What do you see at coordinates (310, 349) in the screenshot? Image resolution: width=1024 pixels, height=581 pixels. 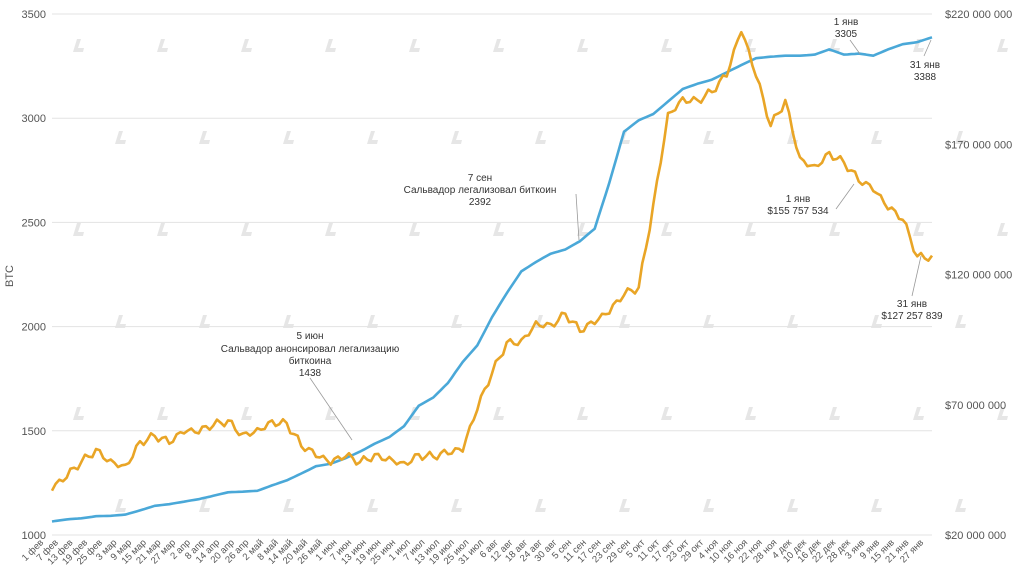 I see `annotation-5-jun-text: Сальвадор анонсировал легализацию` at bounding box center [310, 349].